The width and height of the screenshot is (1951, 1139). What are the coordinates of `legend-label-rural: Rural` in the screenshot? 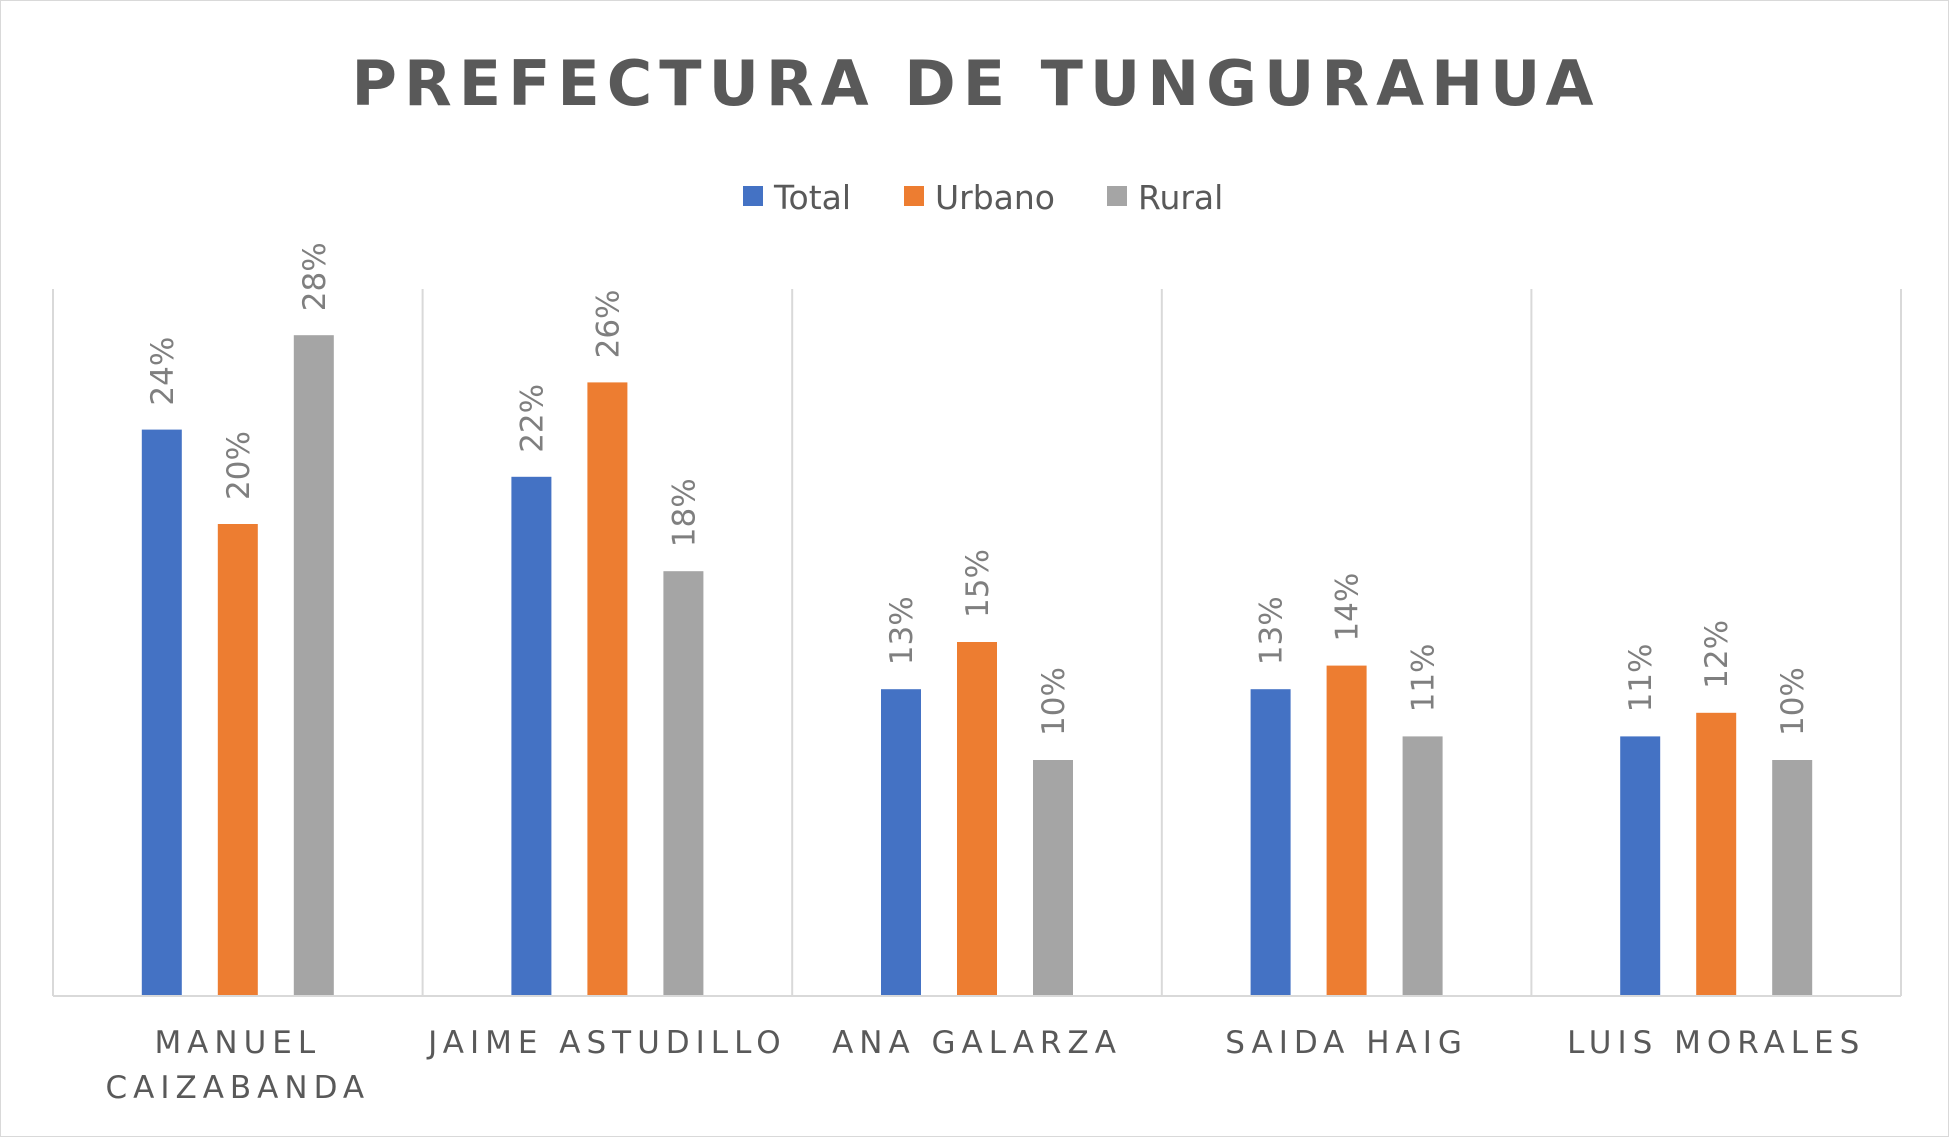 It's located at (1180, 197).